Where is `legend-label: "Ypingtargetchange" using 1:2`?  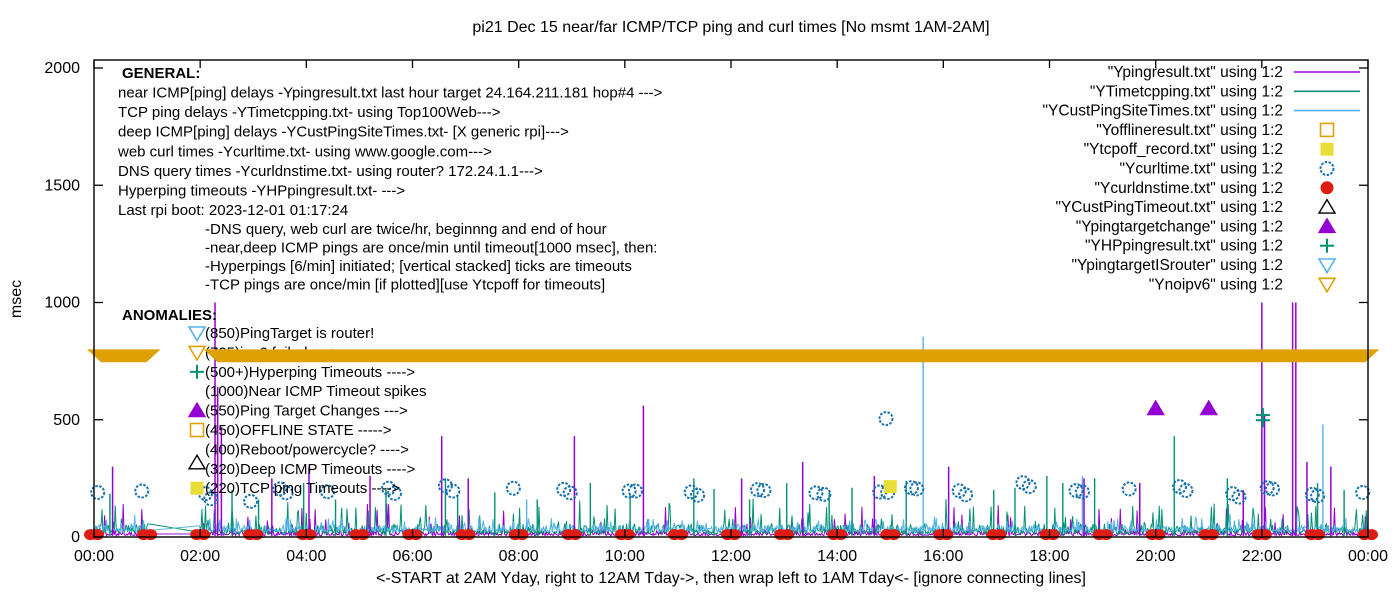 legend-label: "Ypingtargetchange" using 1:2 is located at coordinates (1179, 226).